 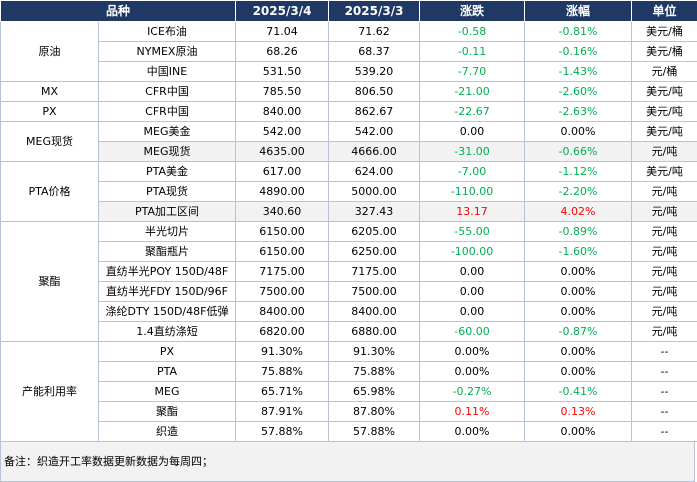 I want to click on value-date-1: 8400.00, so click(x=282, y=311).